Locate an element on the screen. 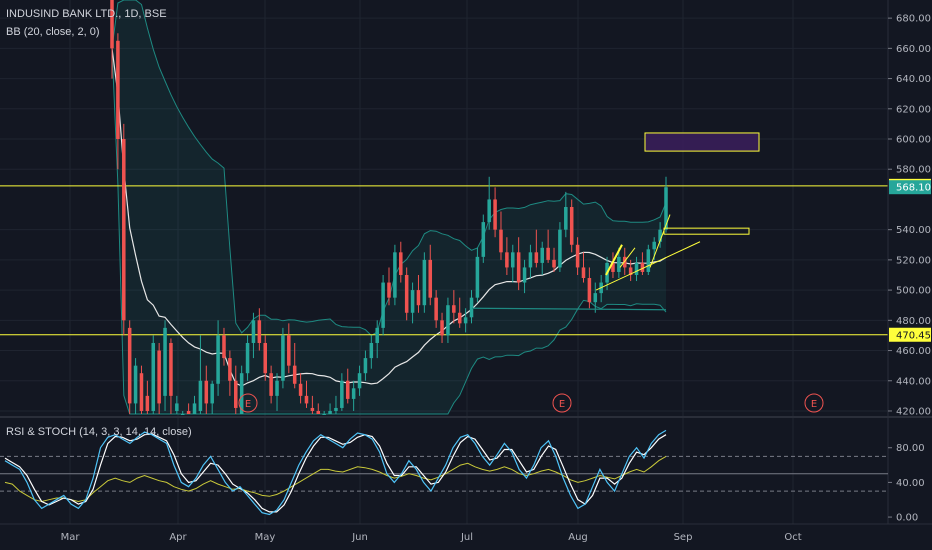  price-tag-label: 470.45 is located at coordinates (913, 335).